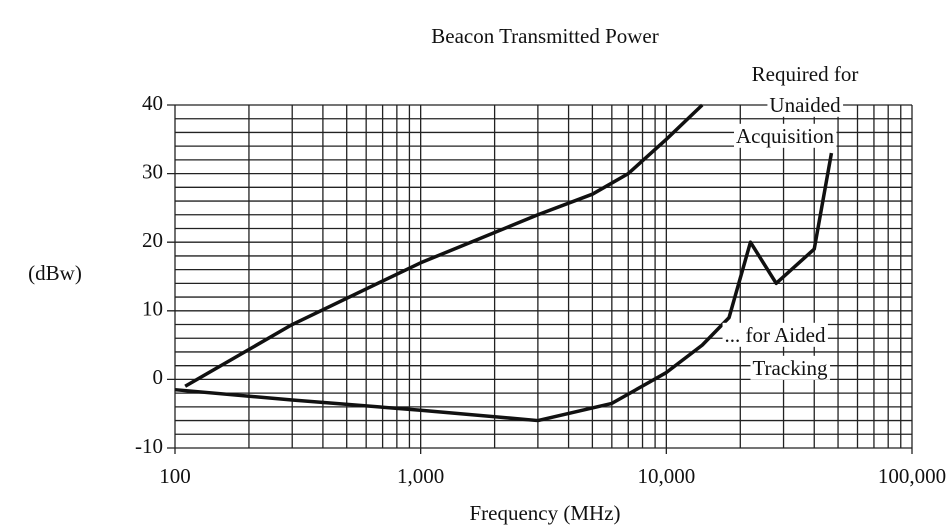 This screenshot has width=946, height=531. What do you see at coordinates (912, 476) in the screenshot?
I see `x-tick-label: 100,000` at bounding box center [912, 476].